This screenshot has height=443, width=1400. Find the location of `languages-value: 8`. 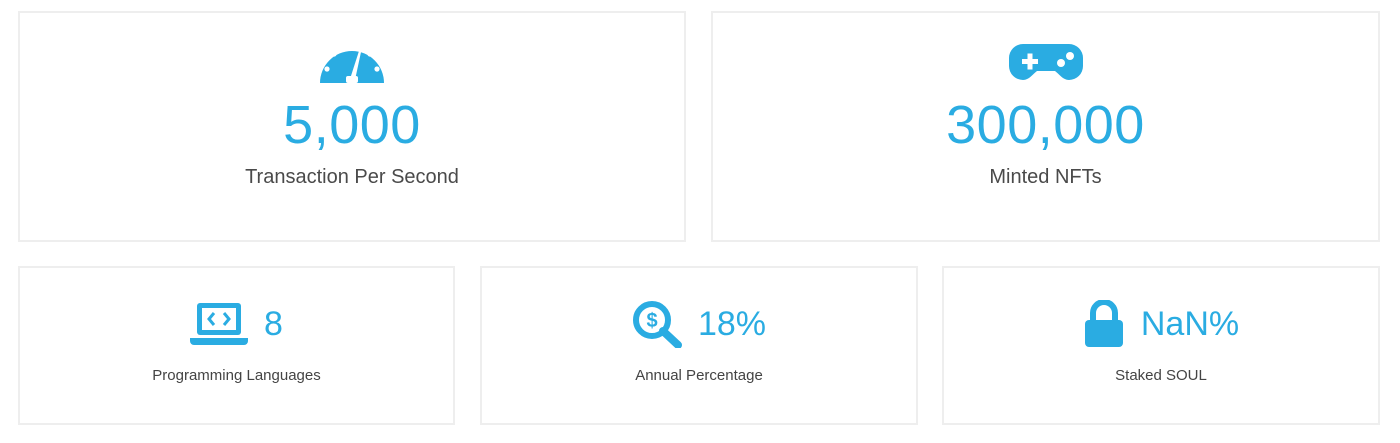

languages-value: 8 is located at coordinates (273, 324).